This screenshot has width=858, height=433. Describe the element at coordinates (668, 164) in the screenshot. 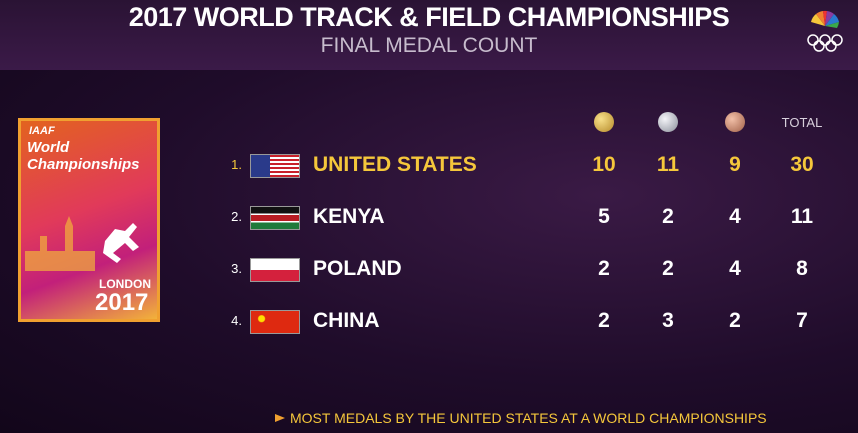

I see `silver-count: 11` at that location.